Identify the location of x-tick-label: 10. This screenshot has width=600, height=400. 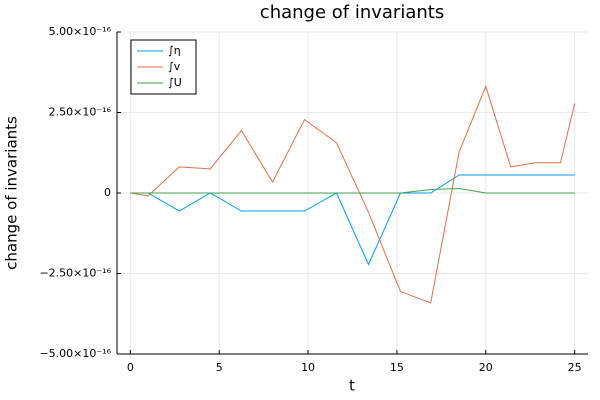
(308, 367).